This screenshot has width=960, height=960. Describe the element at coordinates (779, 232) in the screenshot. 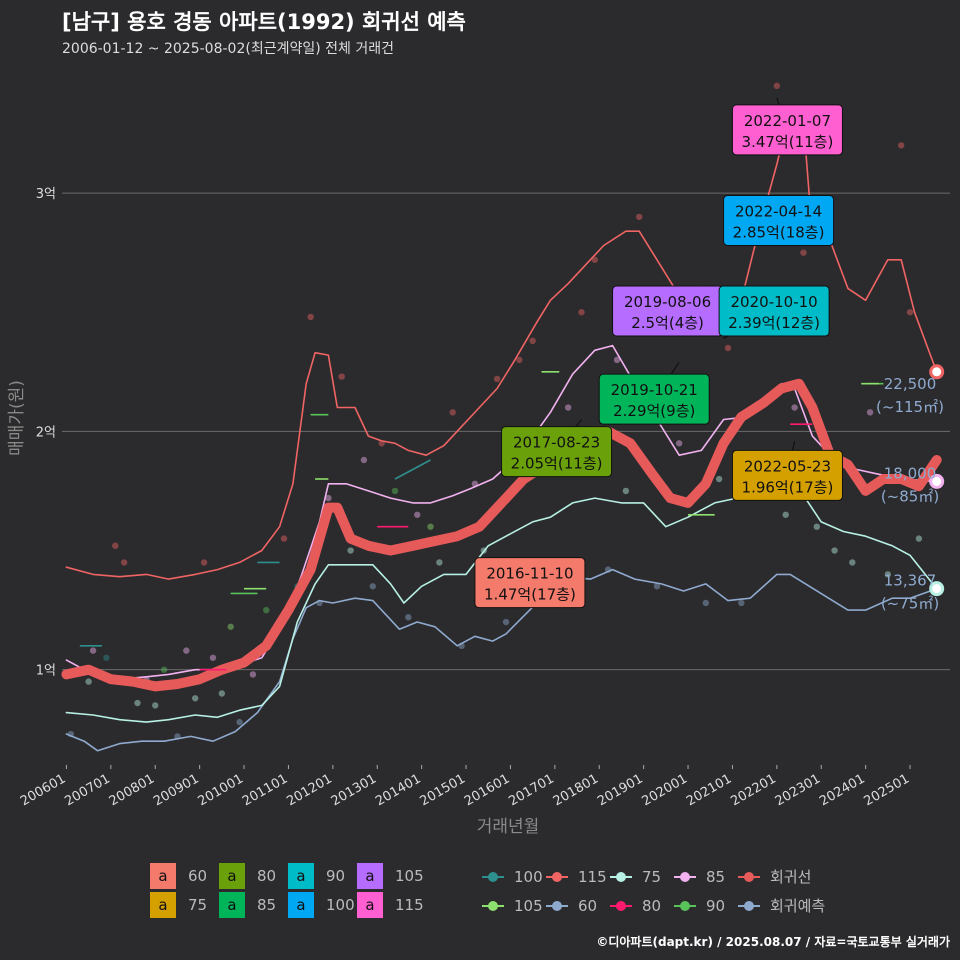

I see `annotation-price: 2.85억(18층)` at that location.